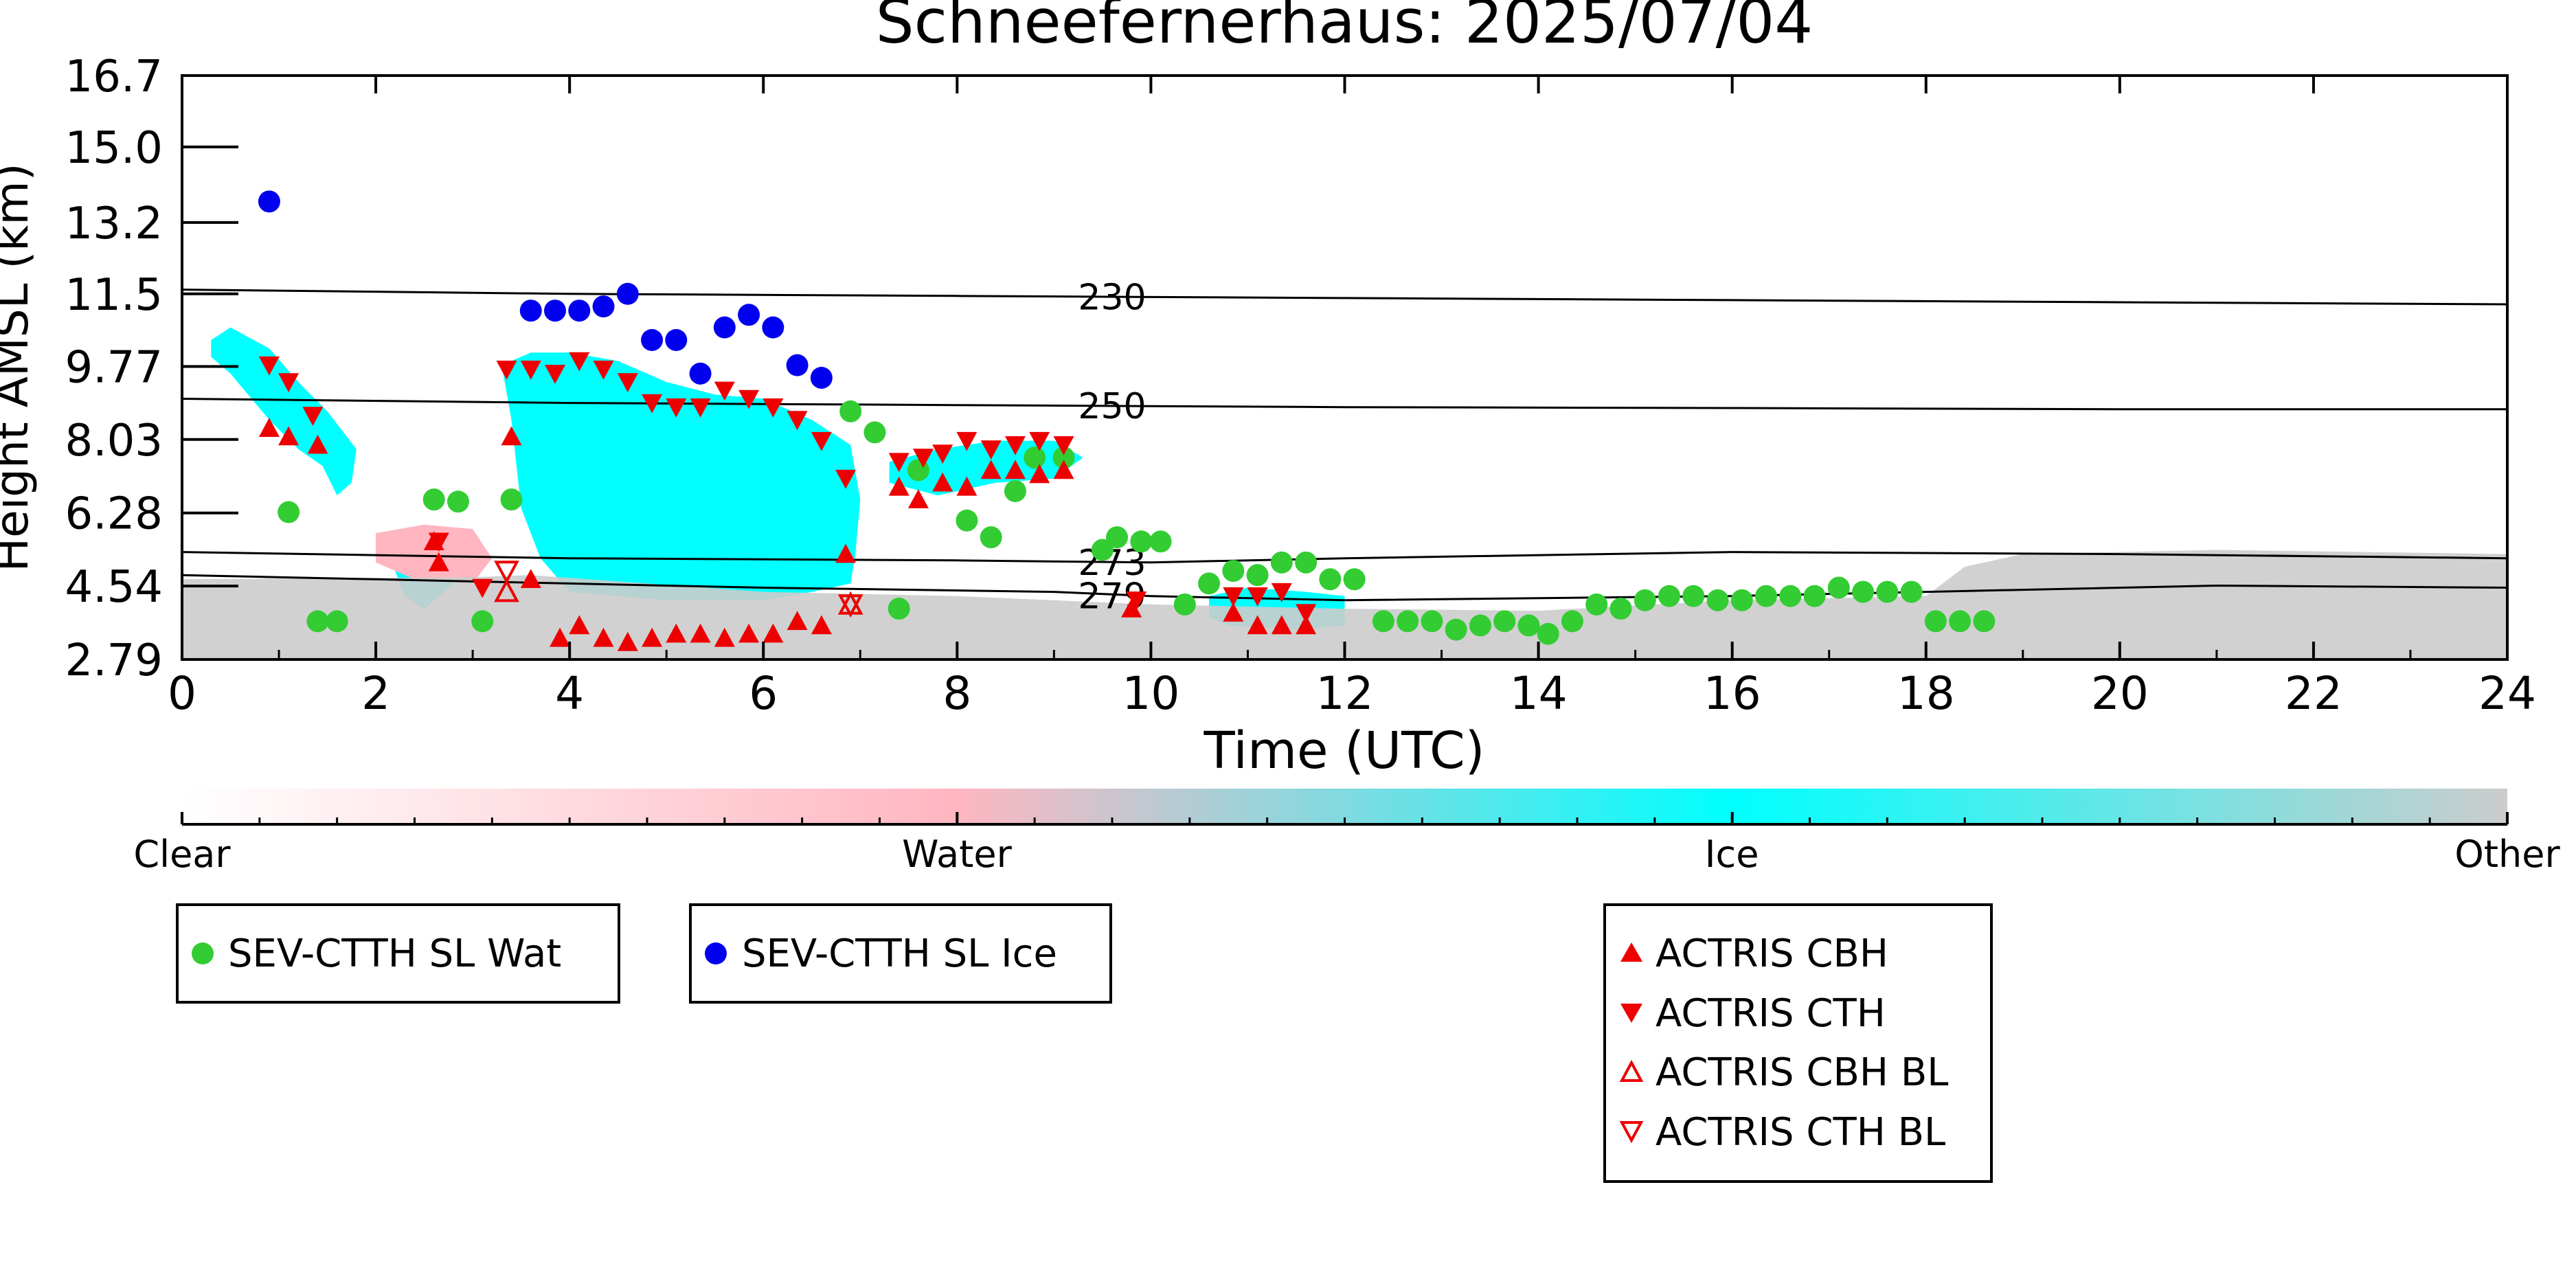 This screenshot has height=1288, width=2576. What do you see at coordinates (203, 953) in the screenshot?
I see `legend-marker-wat` at bounding box center [203, 953].